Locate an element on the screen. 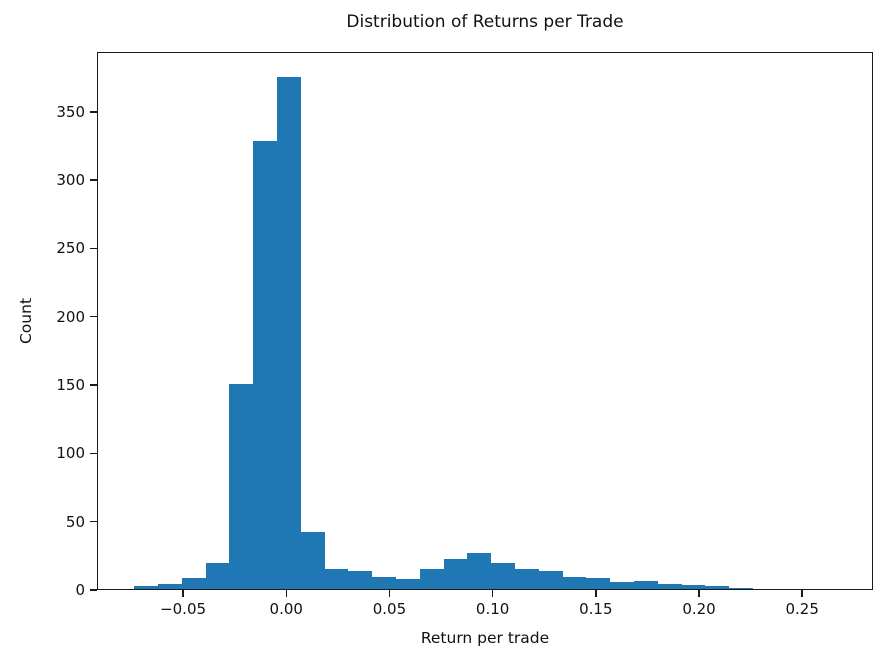 The width and height of the screenshot is (896, 672). x-tick-label: 0.25 is located at coordinates (802, 609).